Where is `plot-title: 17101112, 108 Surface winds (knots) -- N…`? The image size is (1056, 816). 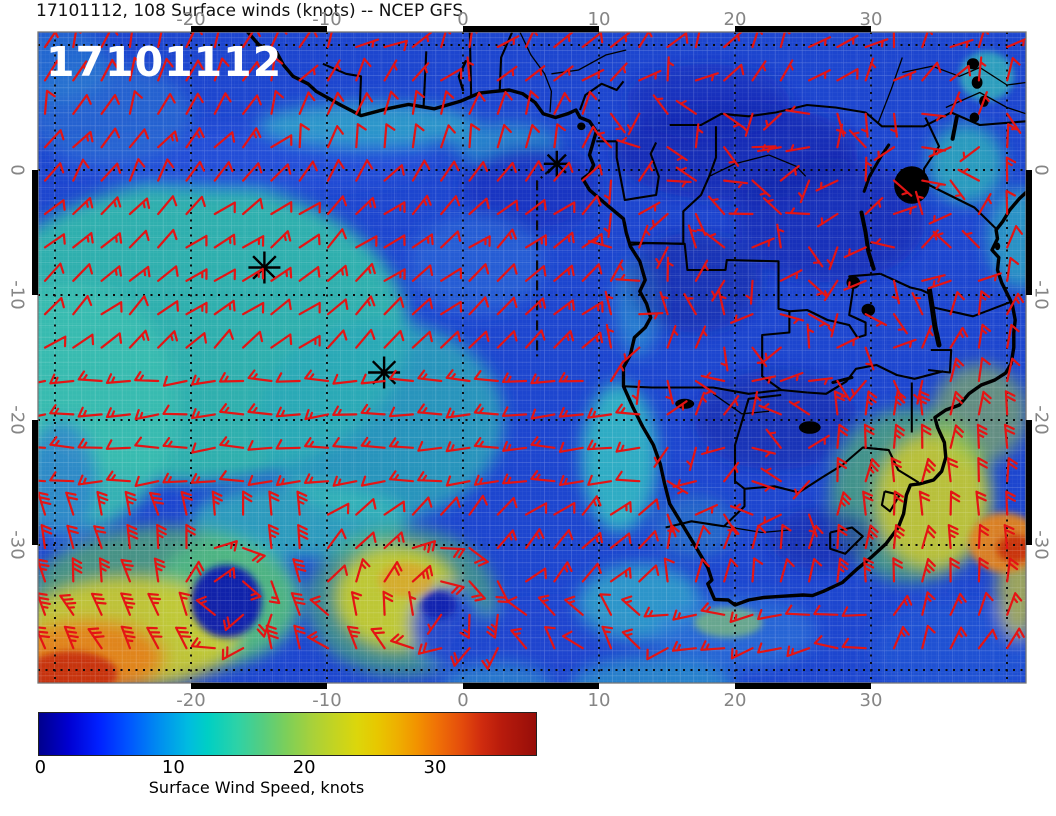 plot-title: 17101112, 108 Surface winds (knots) -- N… is located at coordinates (250, 11).